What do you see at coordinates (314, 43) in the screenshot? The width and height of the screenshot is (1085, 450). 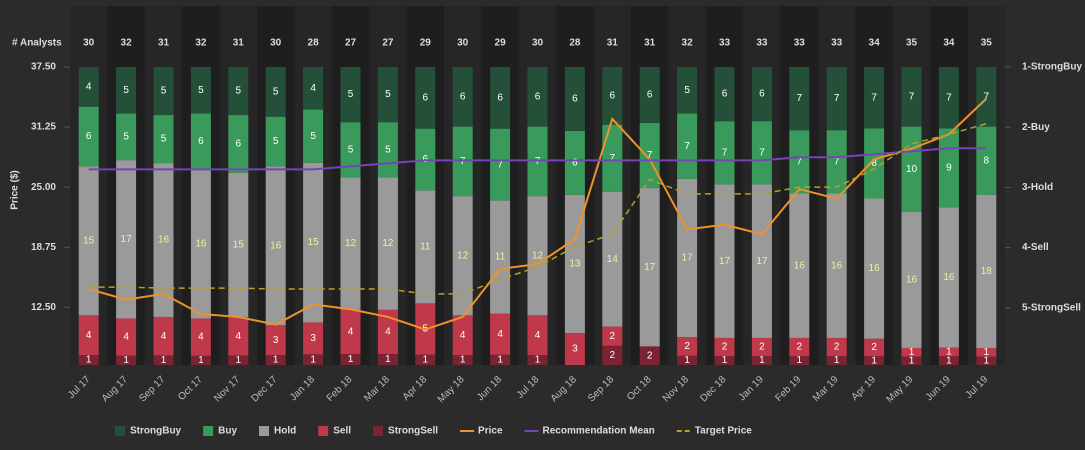 I see `analyst-count: 28` at bounding box center [314, 43].